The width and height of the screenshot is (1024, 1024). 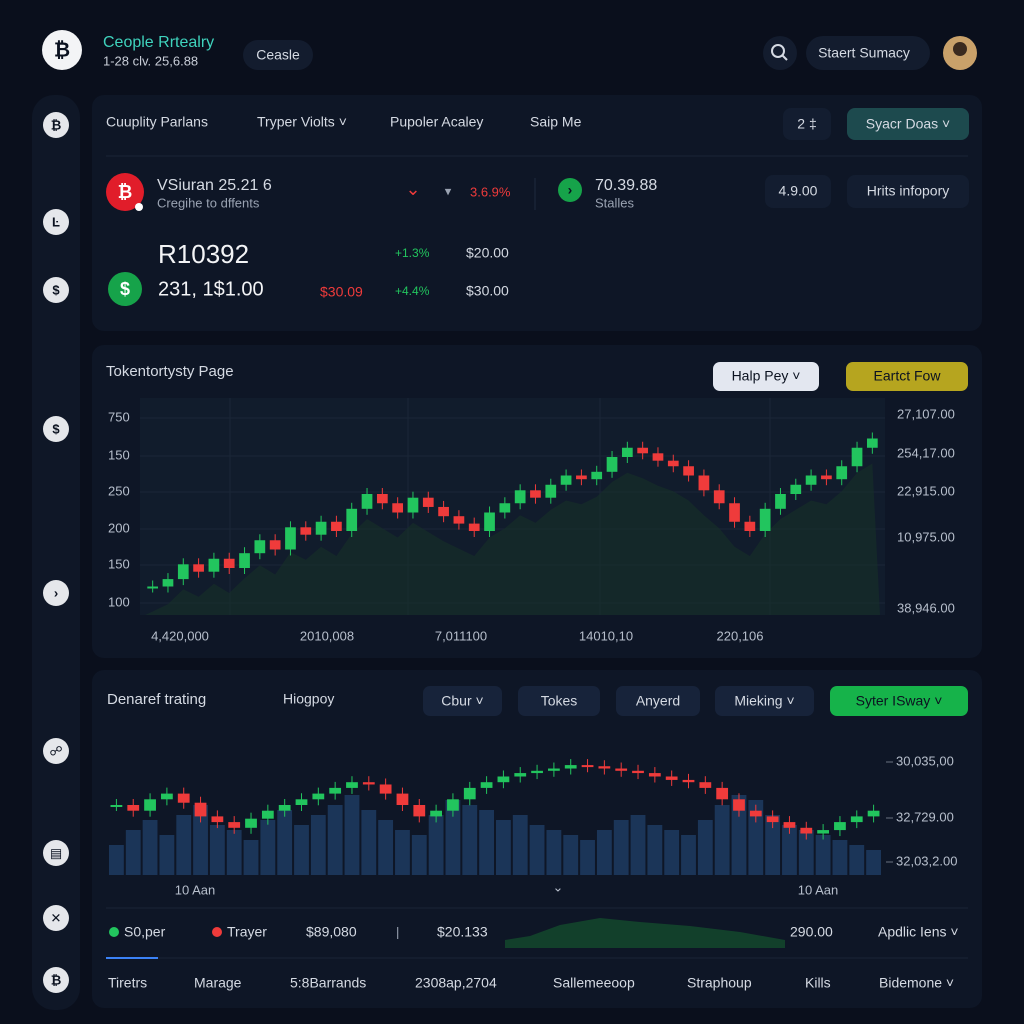 What do you see at coordinates (556, 122) in the screenshot?
I see `nav-item: Saip Me` at bounding box center [556, 122].